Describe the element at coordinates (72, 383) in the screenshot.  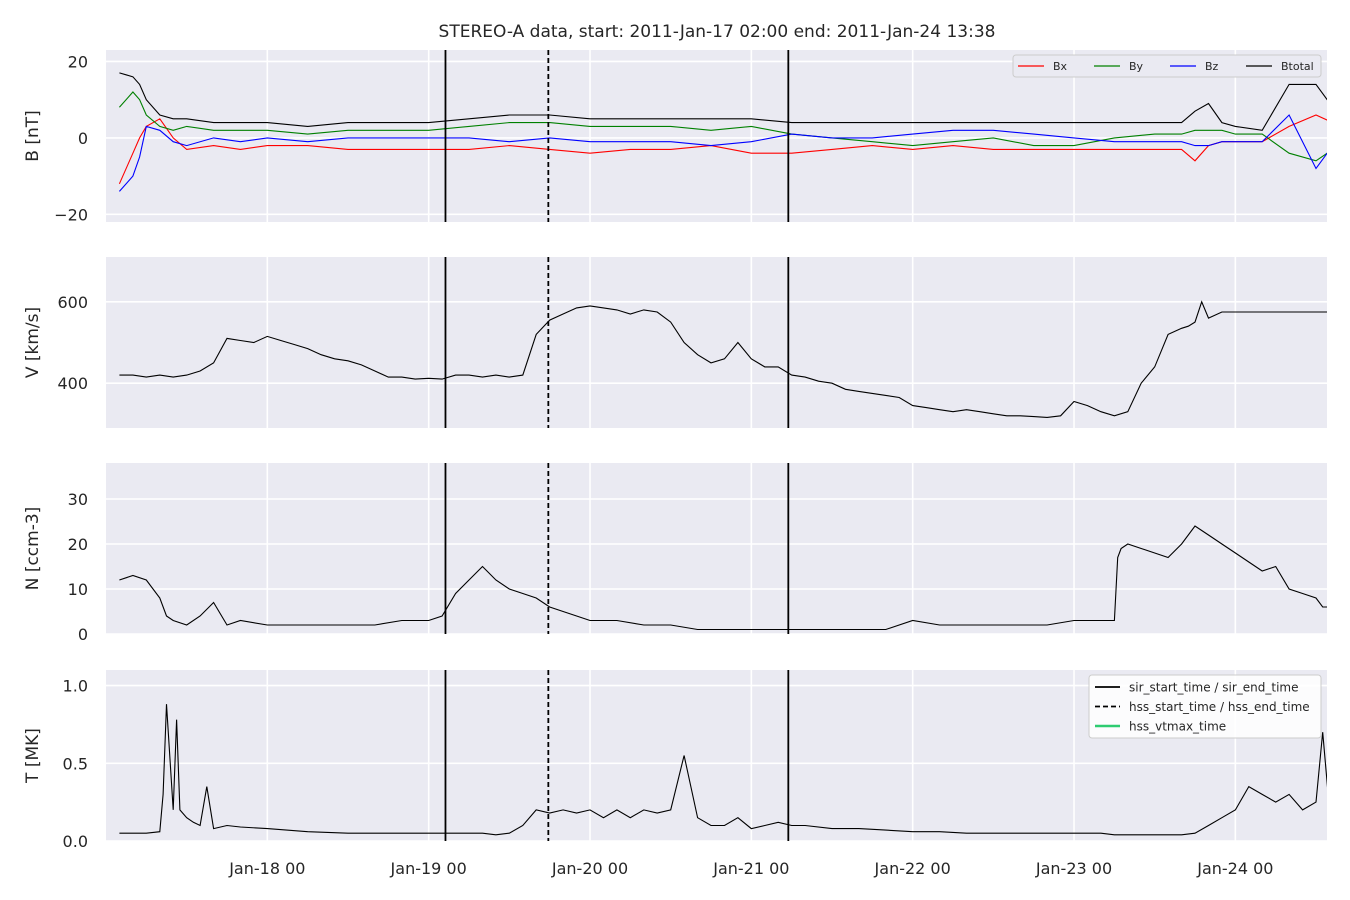
I see `y-tick-label: 400` at that location.